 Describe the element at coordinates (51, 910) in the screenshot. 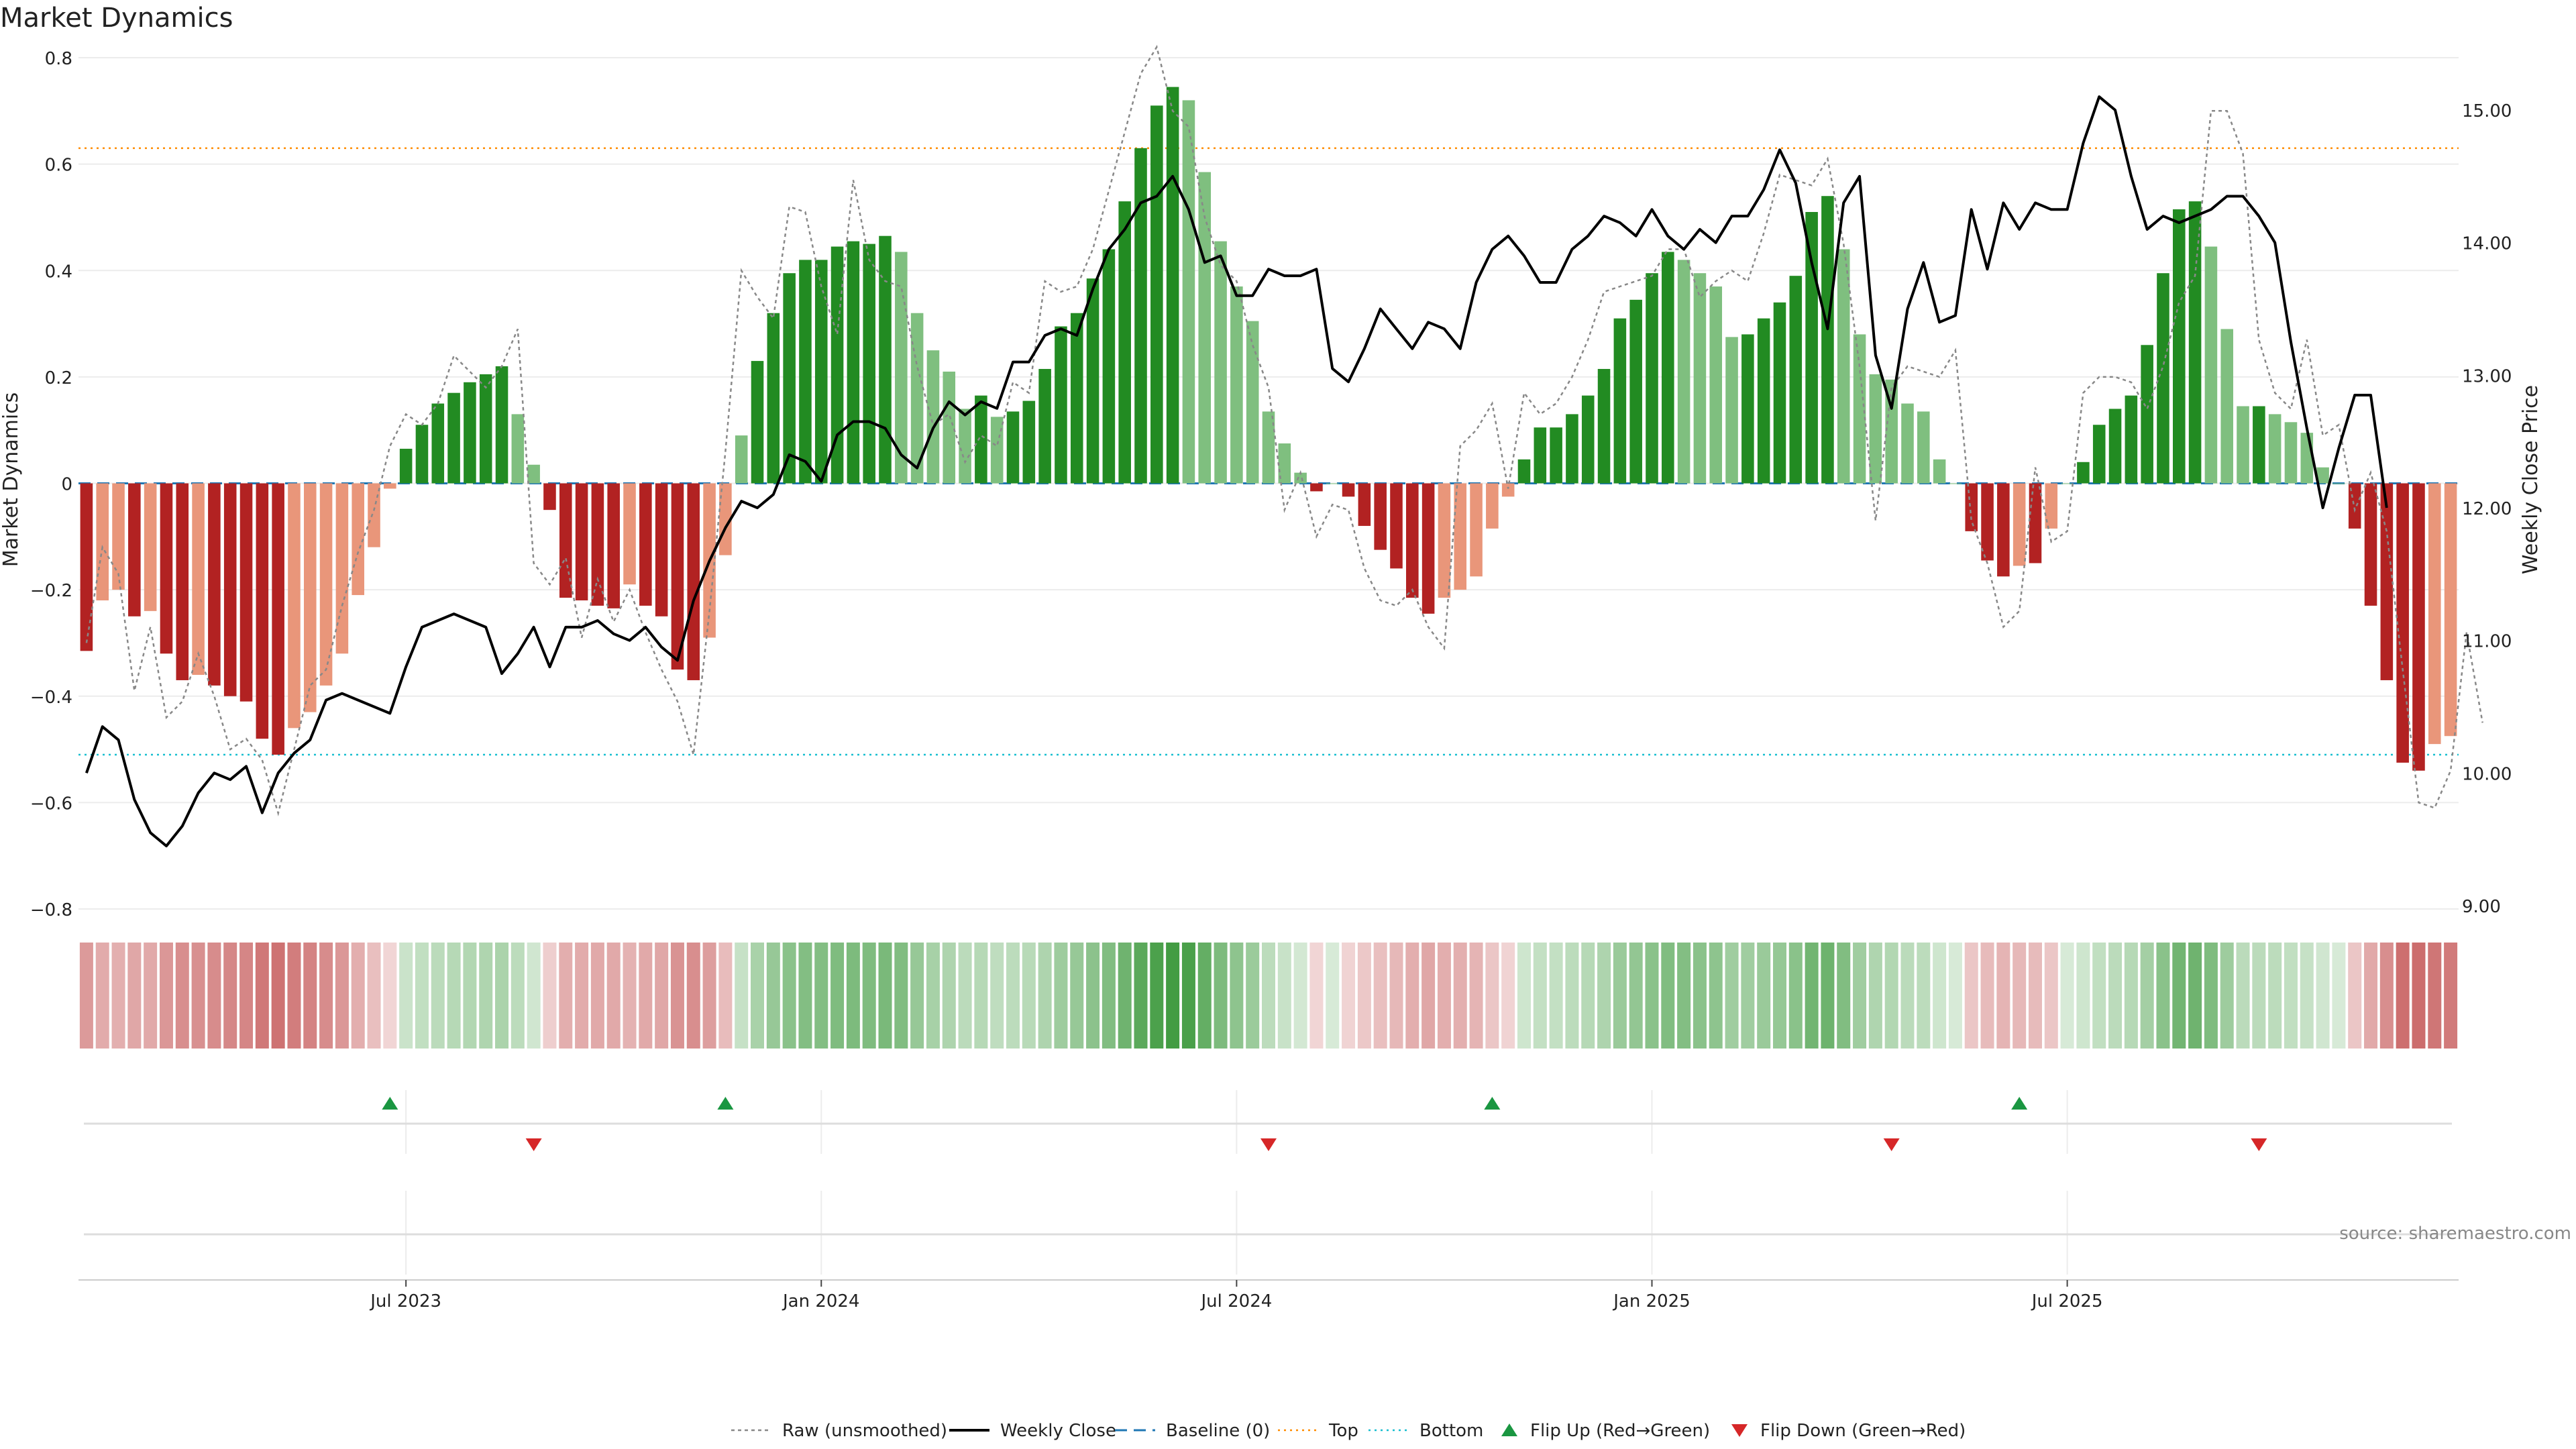

I see `left-tick-label: −0.8` at that location.